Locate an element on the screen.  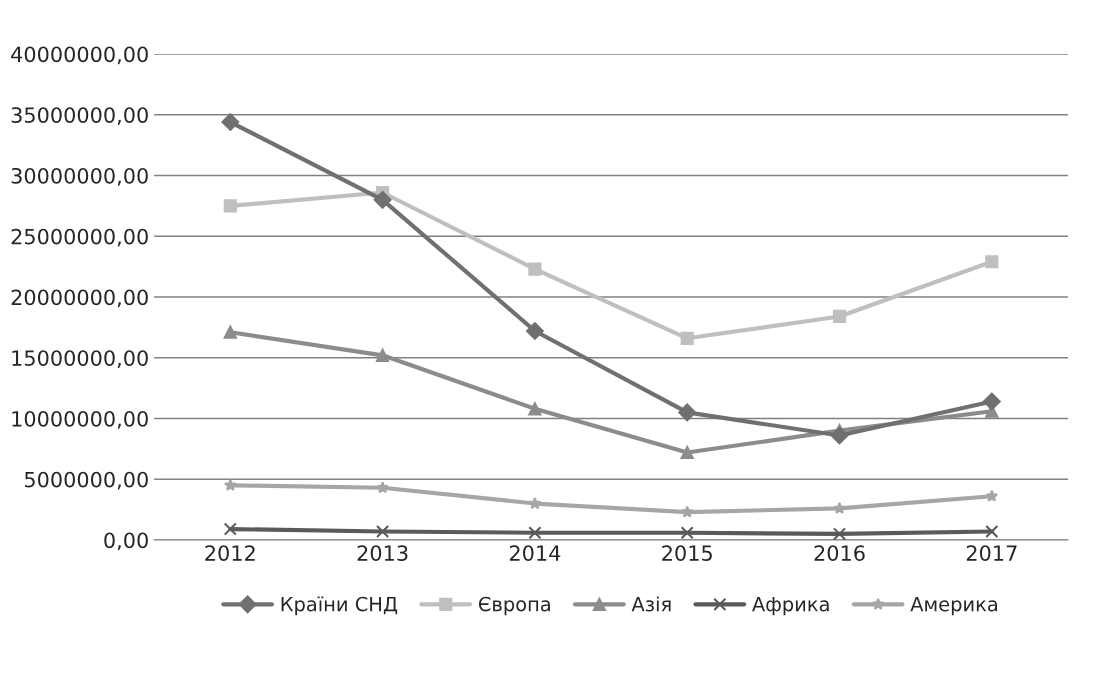
y-tick-label: 10000000,00 is located at coordinates (80, 419).